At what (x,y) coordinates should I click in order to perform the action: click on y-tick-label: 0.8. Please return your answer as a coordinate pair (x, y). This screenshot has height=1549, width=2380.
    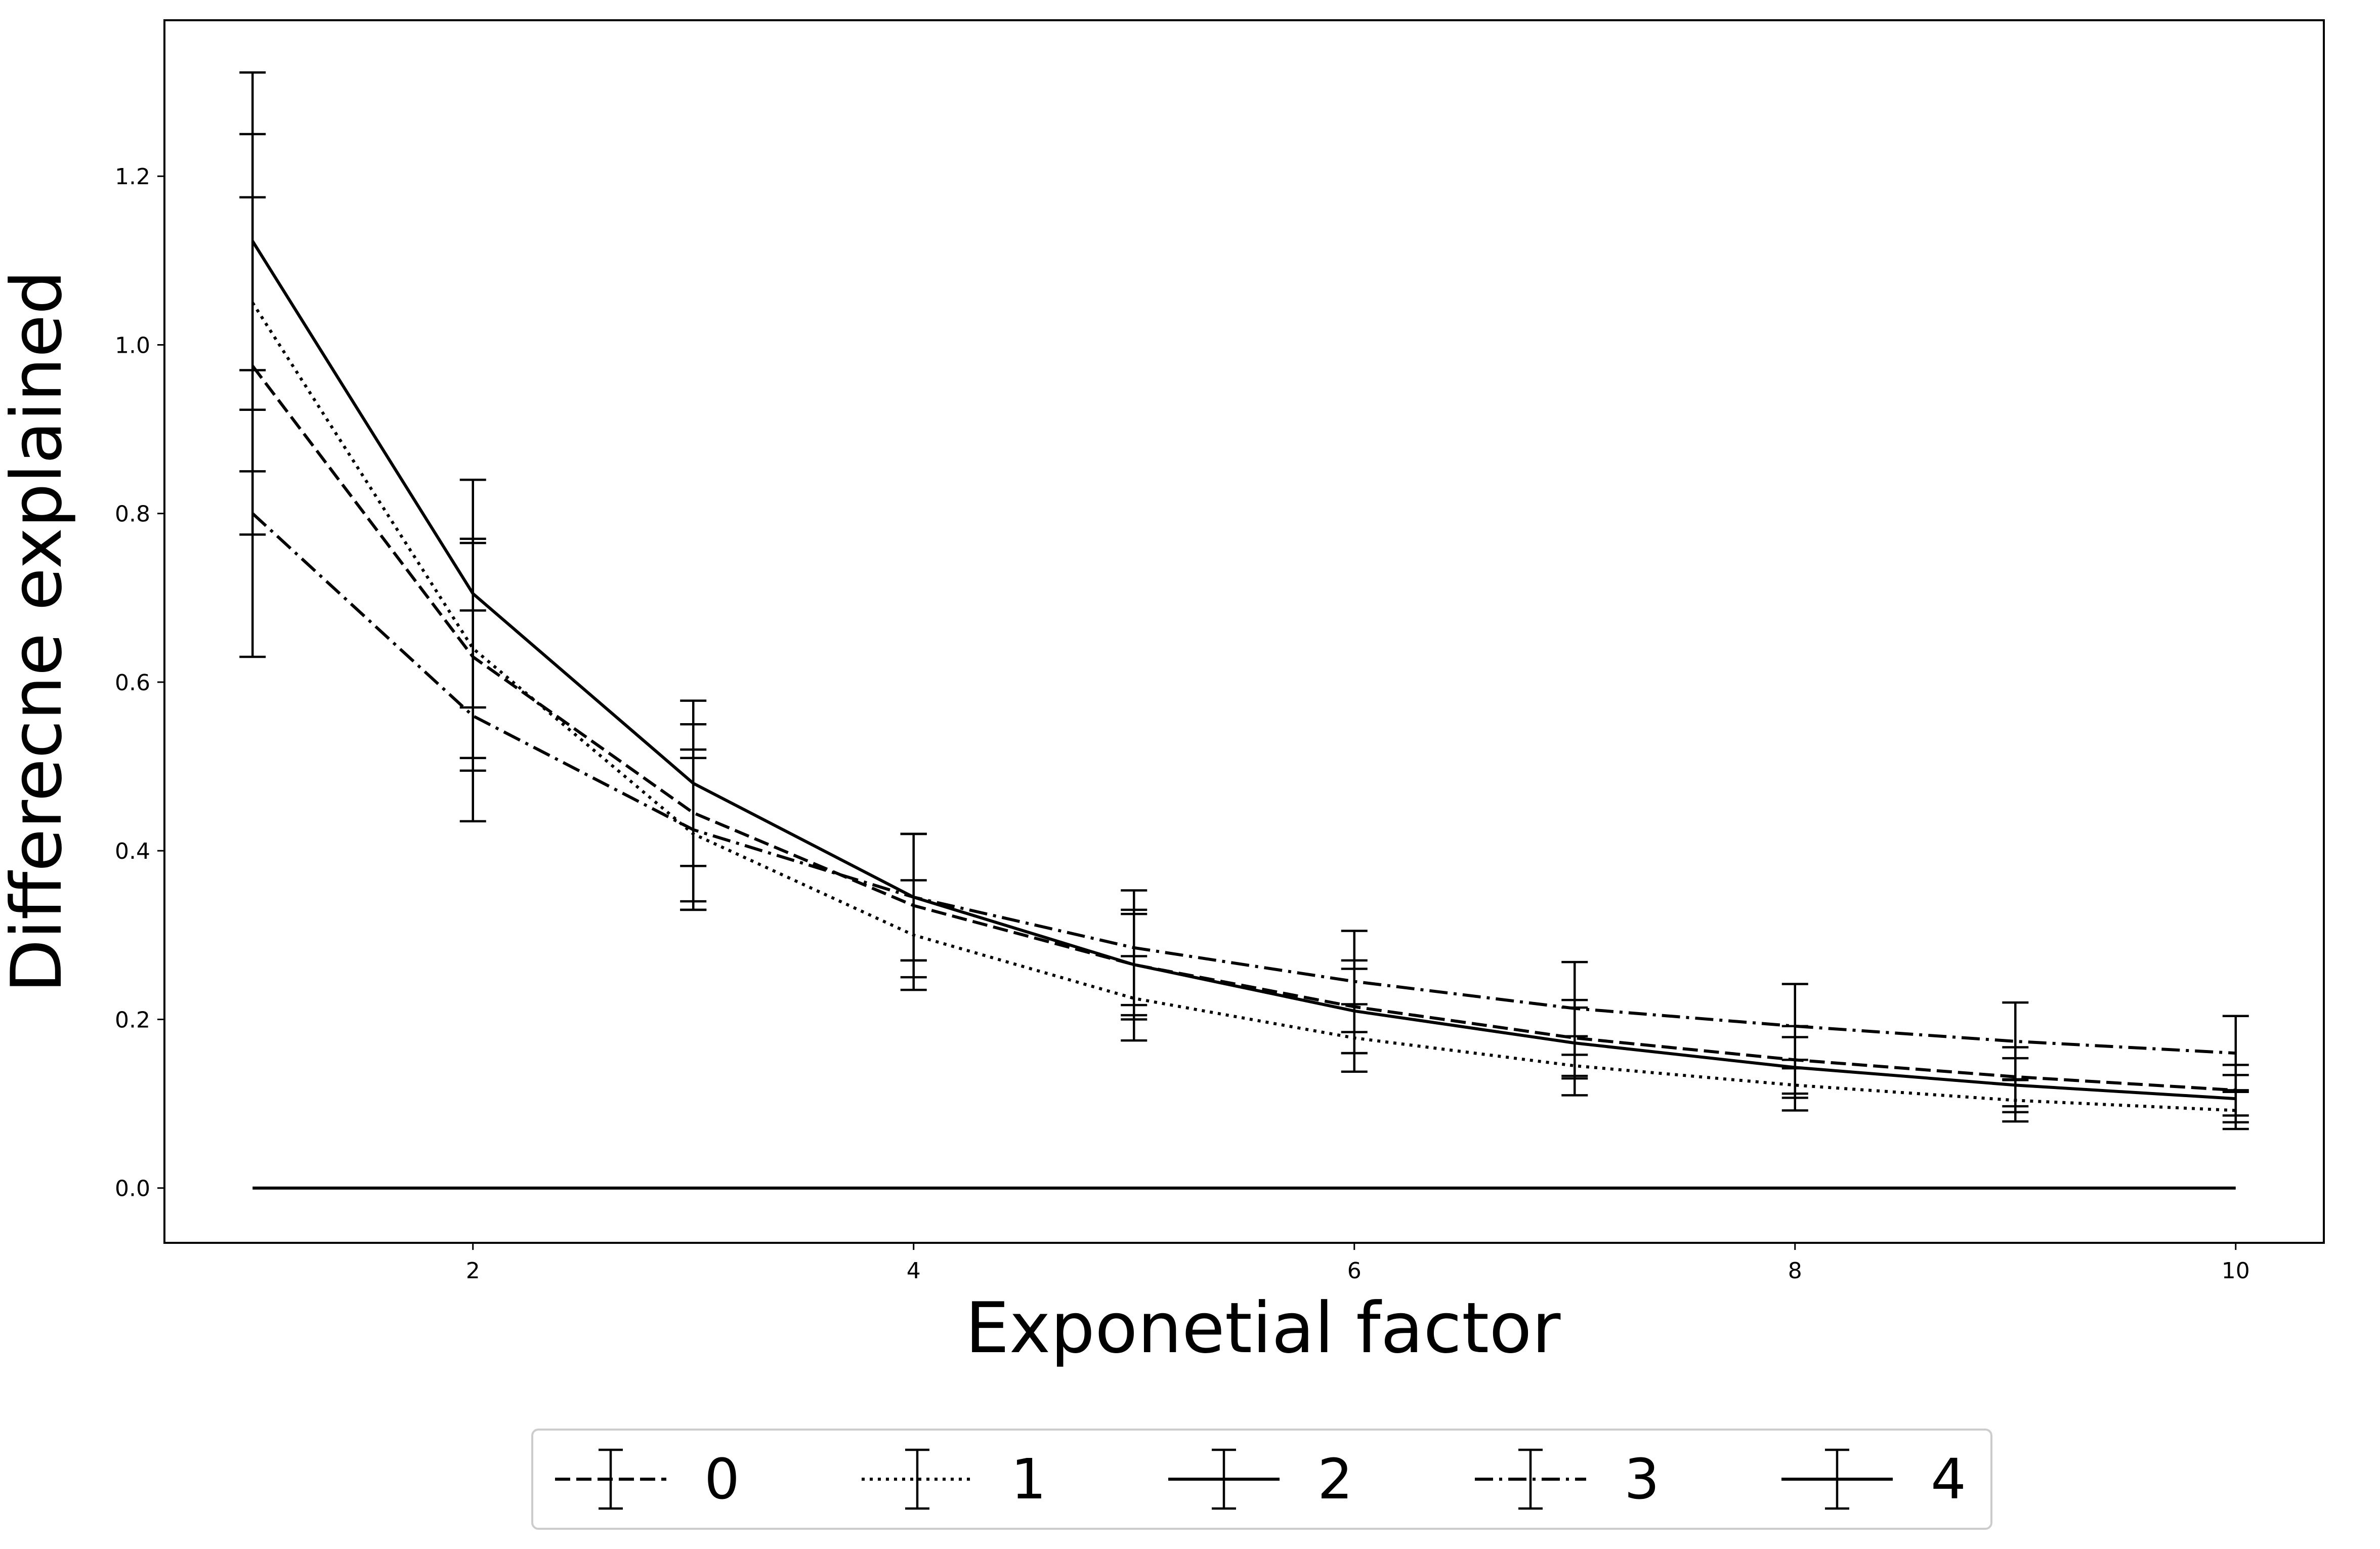
    Looking at the image, I should click on (132, 514).